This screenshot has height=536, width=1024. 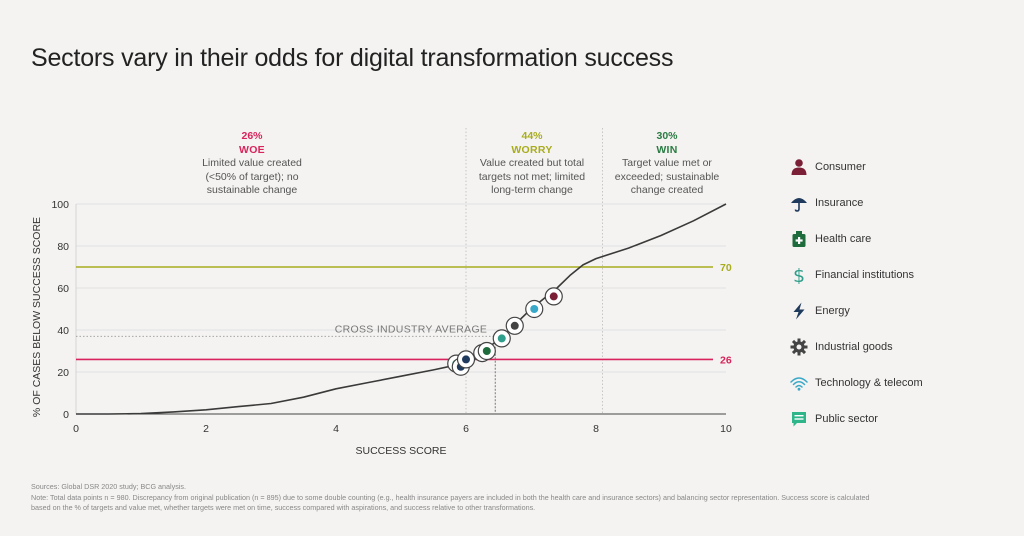 What do you see at coordinates (252, 176) in the screenshot?
I see `zone-woe-desc-2: (<50% of target); no` at bounding box center [252, 176].